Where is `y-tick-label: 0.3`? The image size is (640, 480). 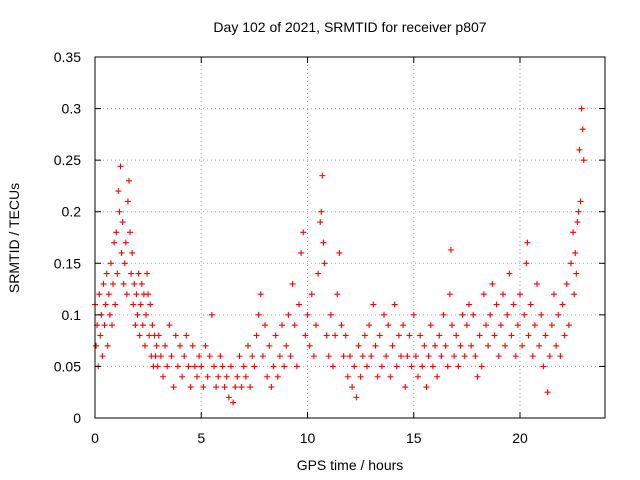
y-tick-label: 0.3 is located at coordinates (72, 109).